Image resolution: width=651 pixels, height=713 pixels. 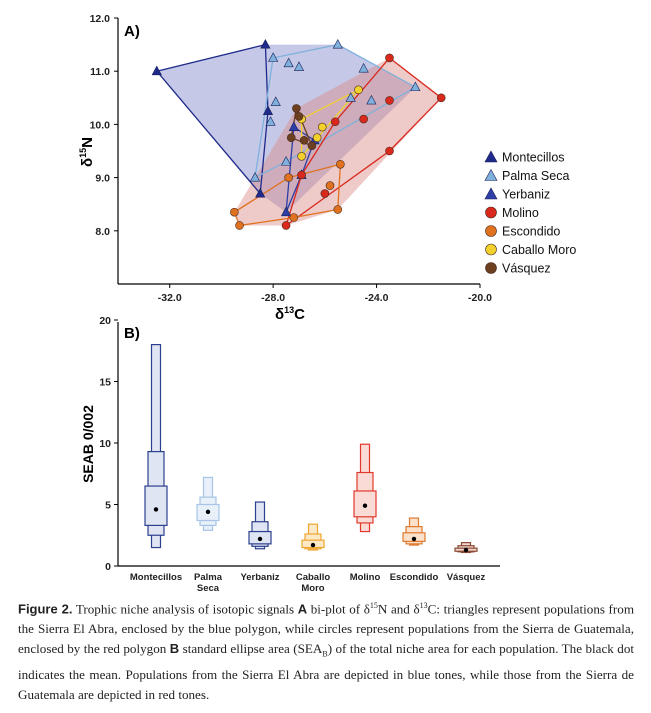 I want to click on caption-text: bi-plot of δ, so click(x=338, y=609).